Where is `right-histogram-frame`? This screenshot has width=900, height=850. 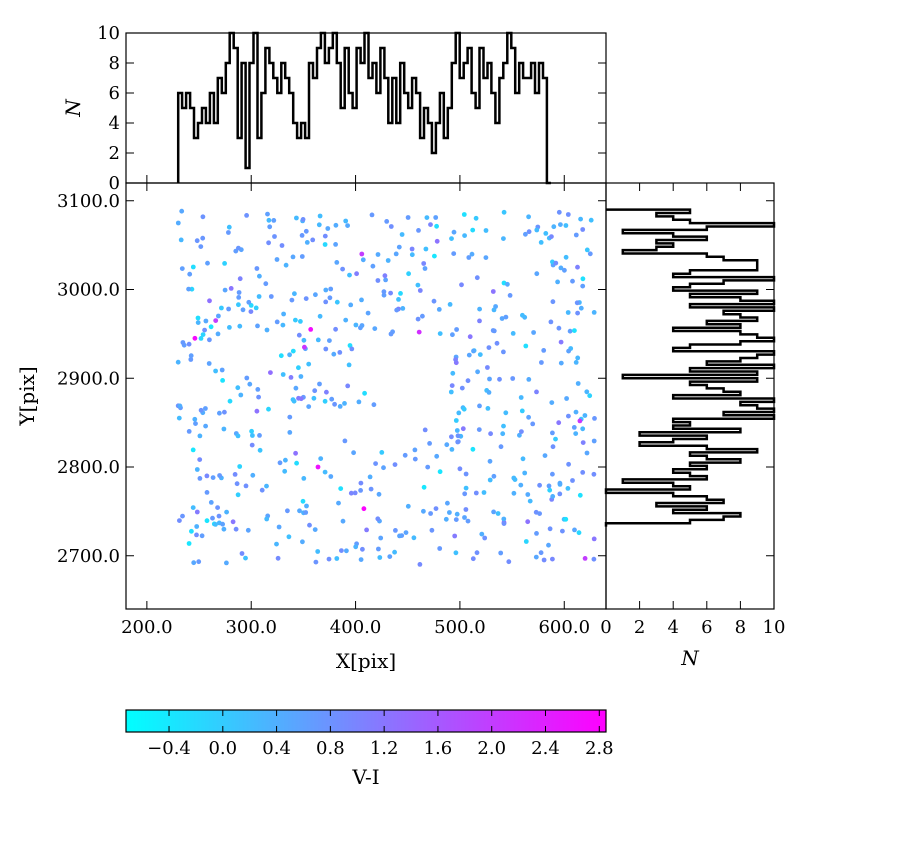
right-histogram-frame is located at coordinates (690, 396).